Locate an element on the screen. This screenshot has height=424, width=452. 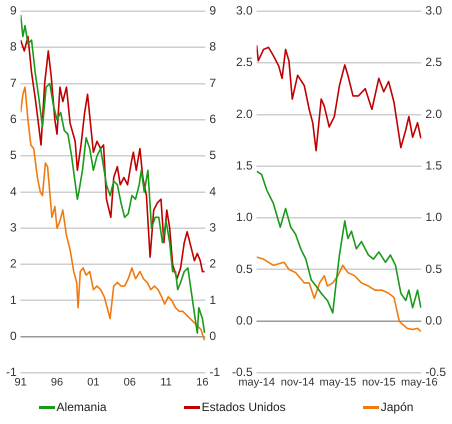
y-tick-label: -1 is located at coordinates (11, 372).